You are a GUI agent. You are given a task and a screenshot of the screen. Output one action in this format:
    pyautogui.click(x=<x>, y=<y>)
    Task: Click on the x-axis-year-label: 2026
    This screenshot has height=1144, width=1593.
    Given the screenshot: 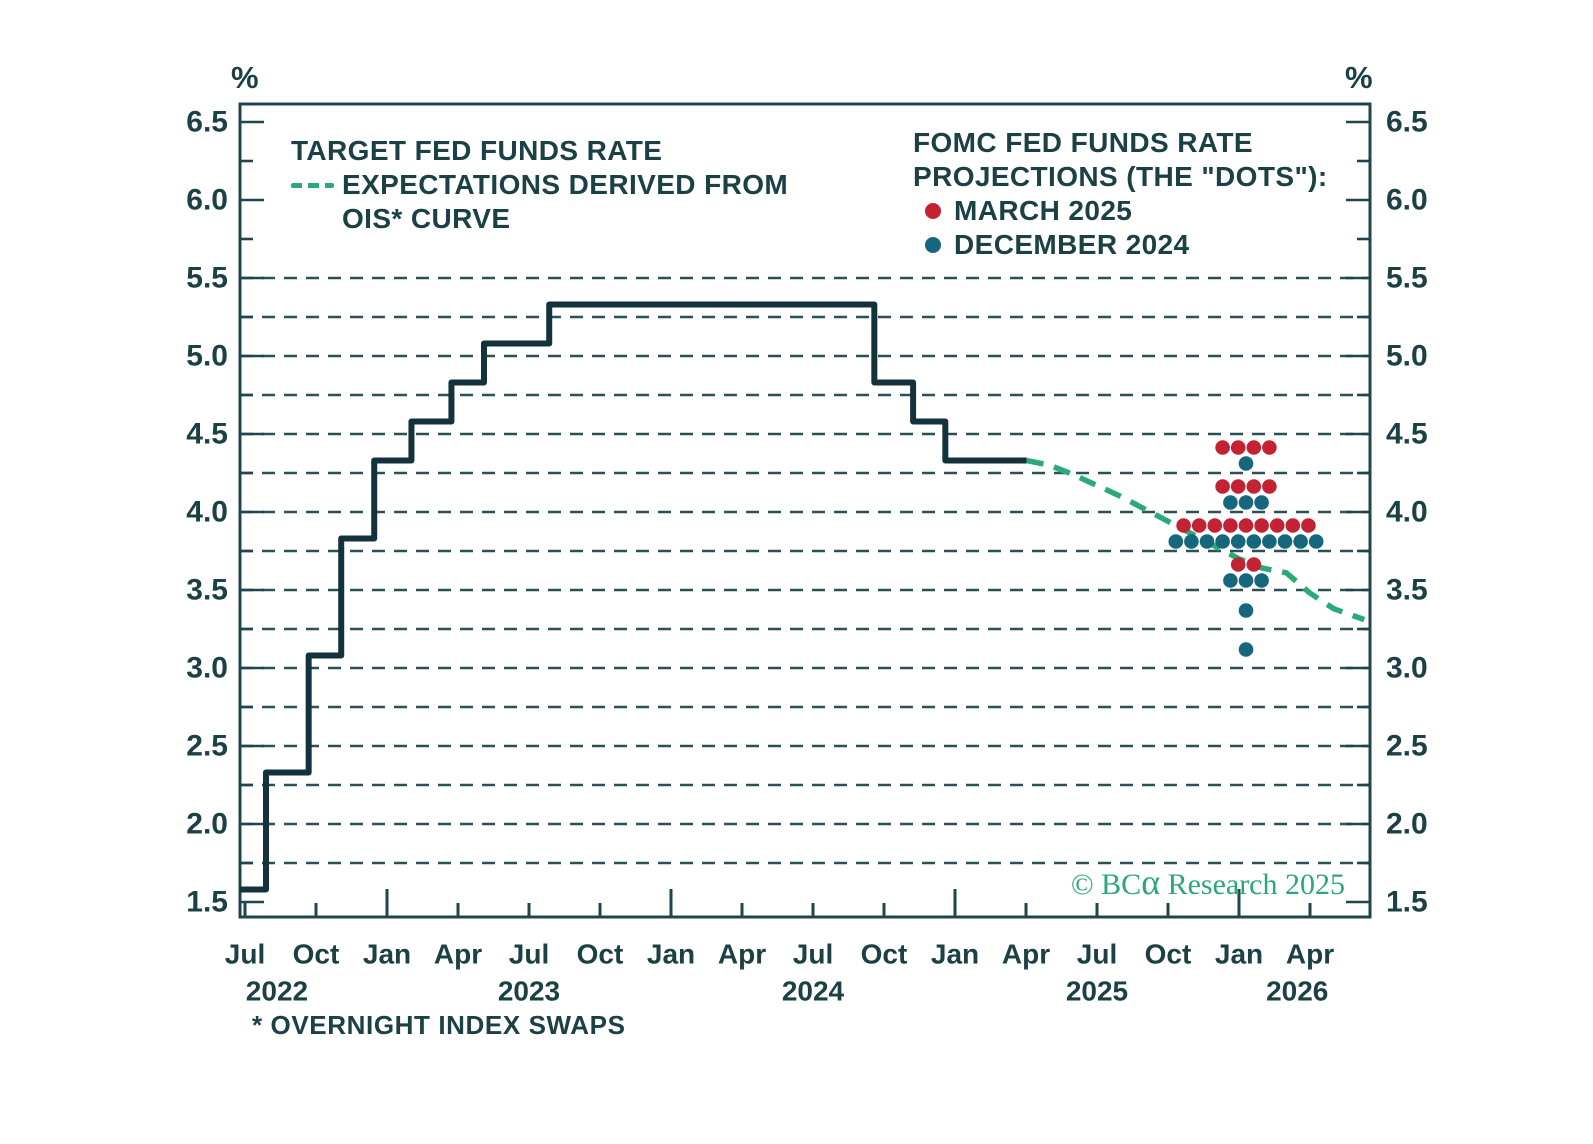 What is the action you would take?
    pyautogui.click(x=1297, y=991)
    